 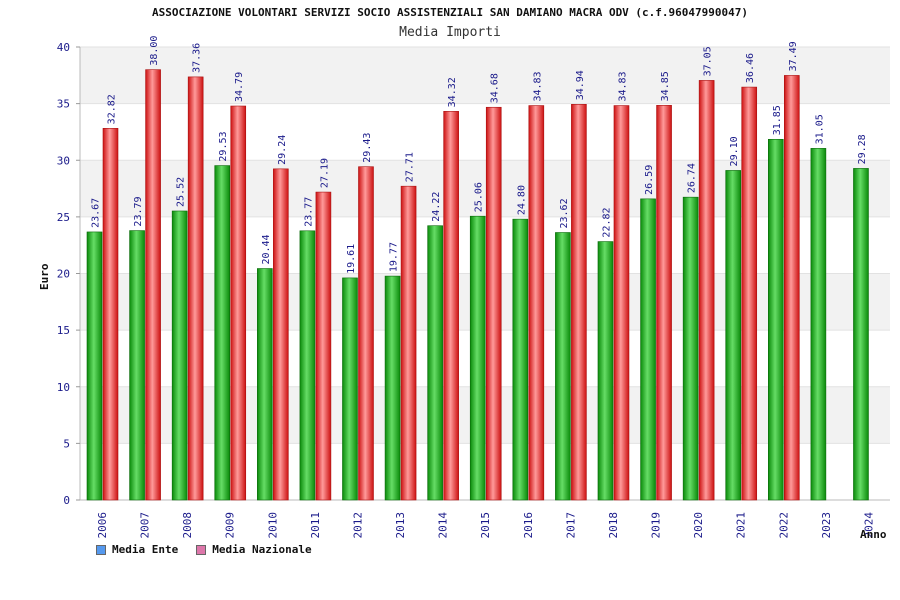 I want to click on data-label: 29.28, so click(x=862, y=149).